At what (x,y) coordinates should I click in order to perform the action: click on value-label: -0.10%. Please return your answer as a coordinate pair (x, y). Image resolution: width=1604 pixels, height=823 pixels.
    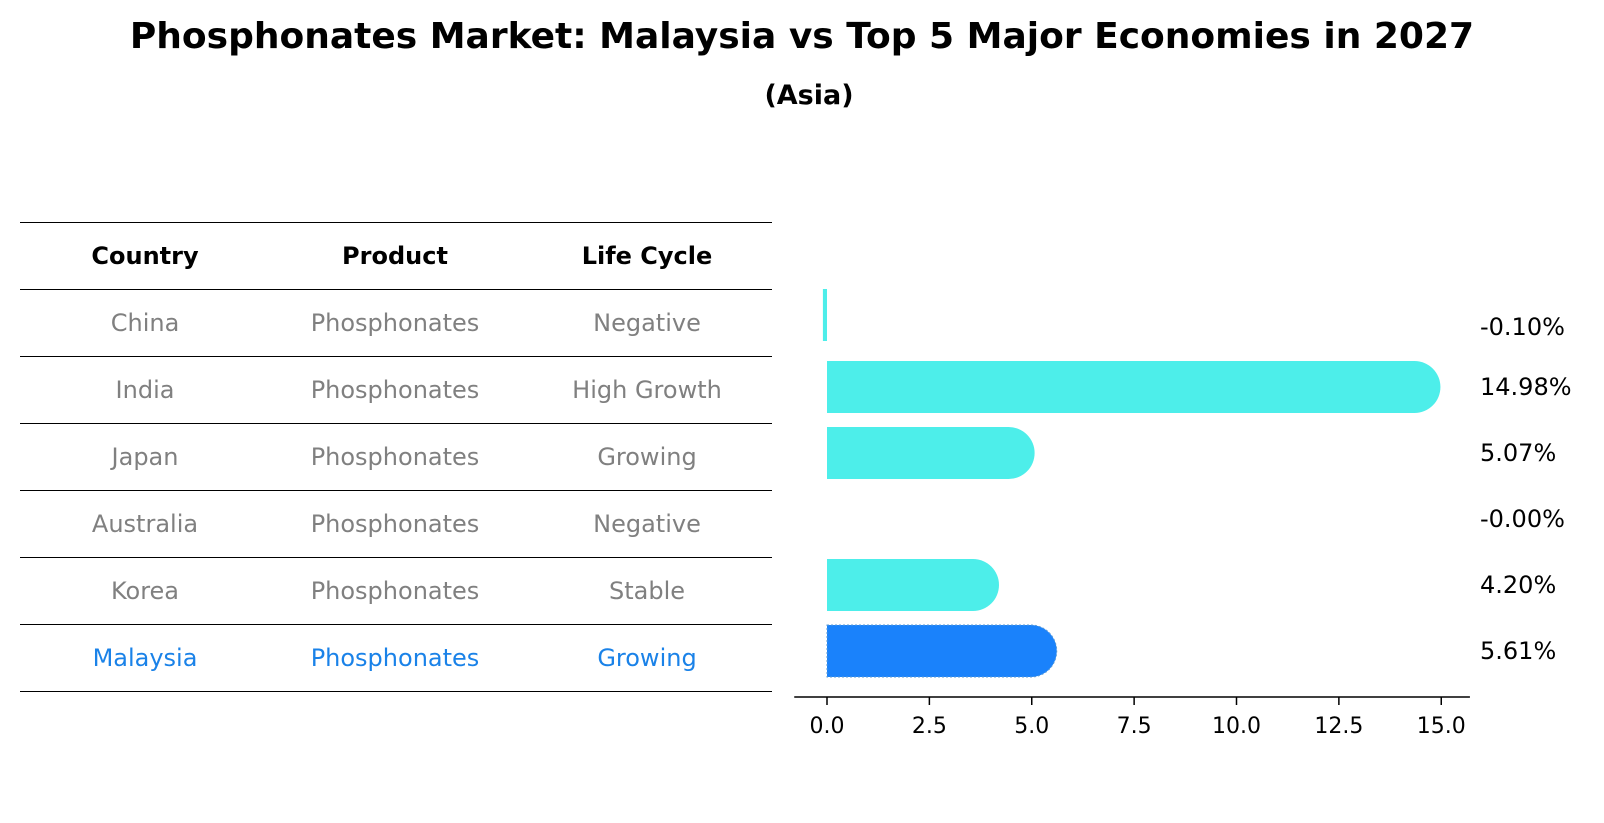
    Looking at the image, I should click on (1522, 327).